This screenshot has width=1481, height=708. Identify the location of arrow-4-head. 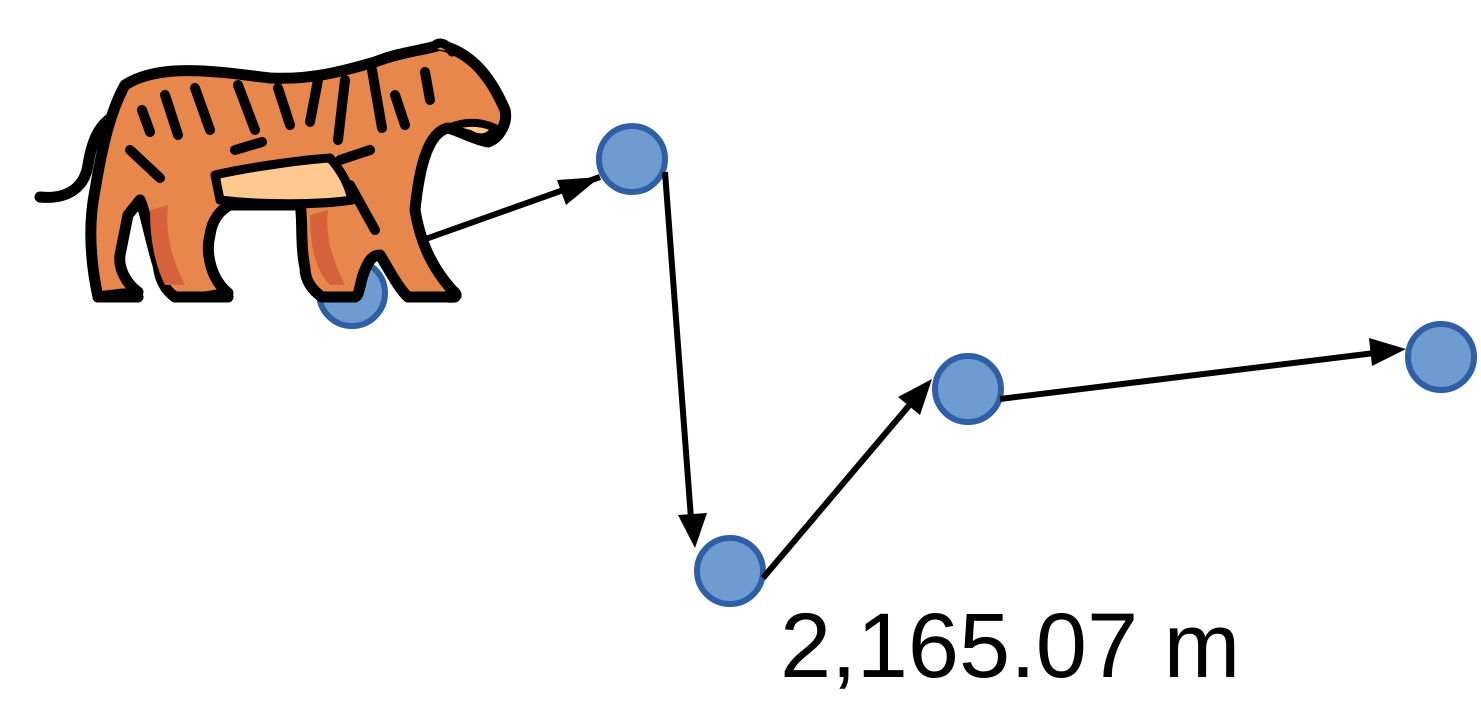
(1387, 352).